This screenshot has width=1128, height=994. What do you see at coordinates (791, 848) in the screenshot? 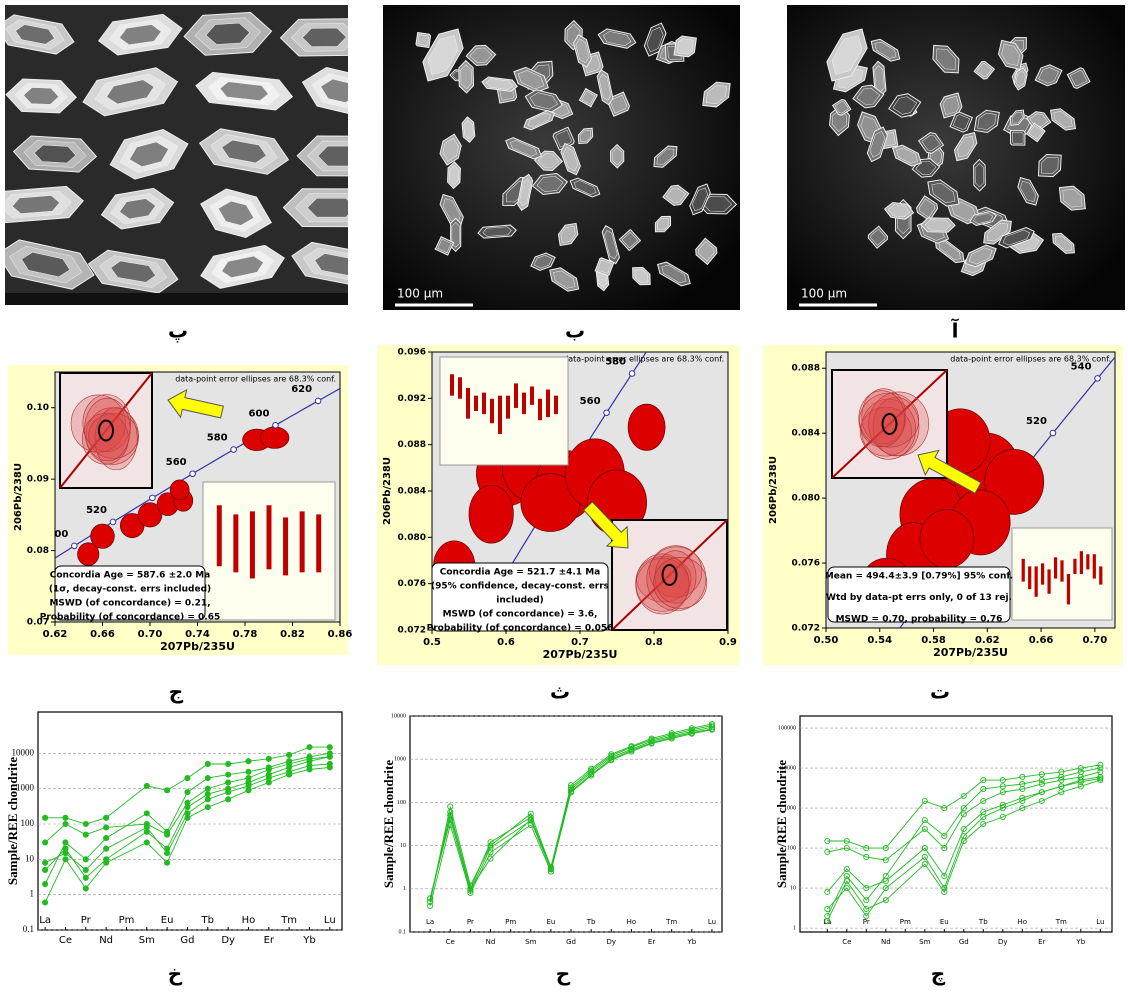
I see `y-tick-label: 100` at bounding box center [791, 848].